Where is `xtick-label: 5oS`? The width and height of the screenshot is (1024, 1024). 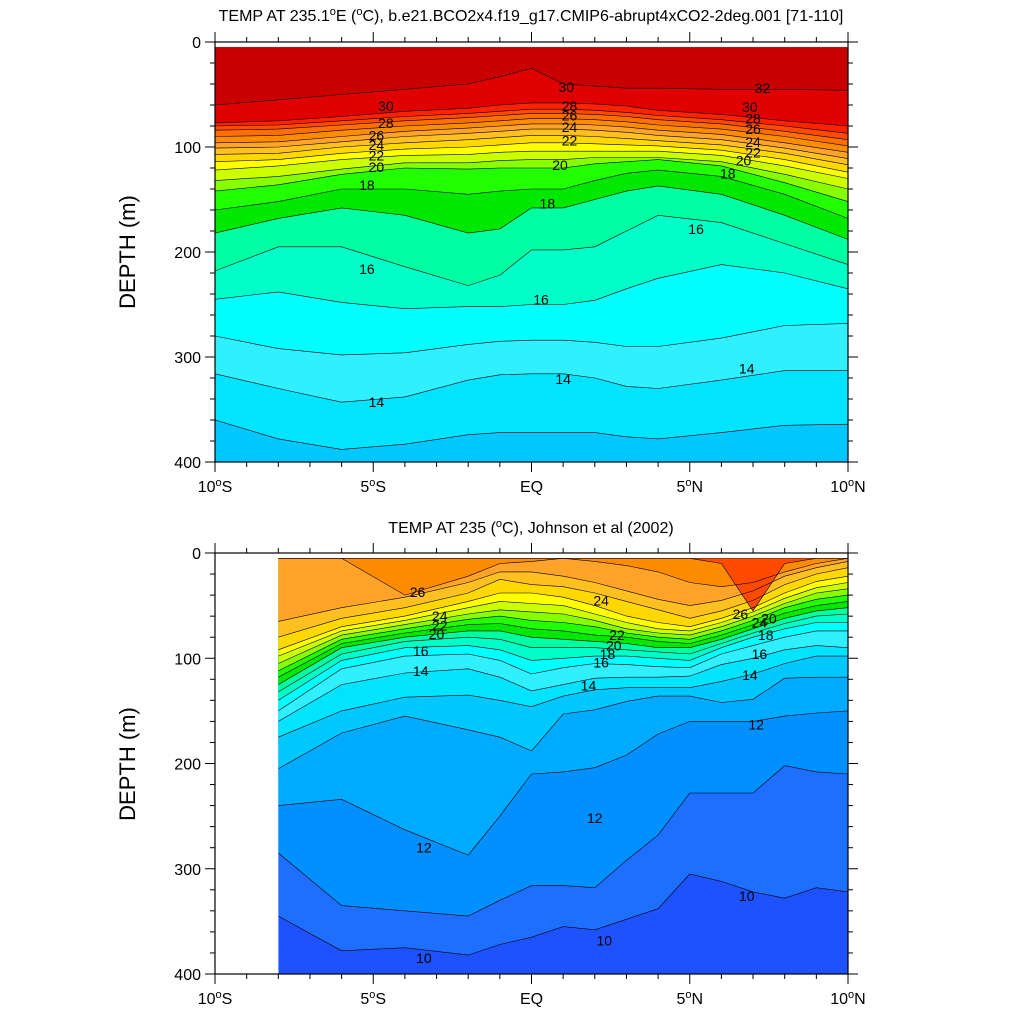 xtick-label: 5oS is located at coordinates (373, 486).